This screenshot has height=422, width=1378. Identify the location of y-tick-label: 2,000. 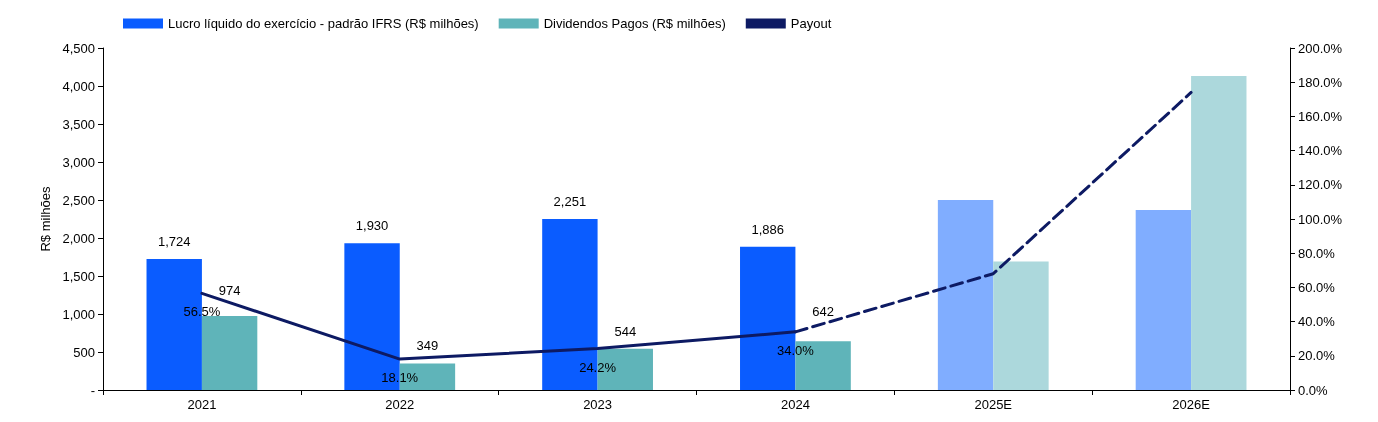
(78, 238).